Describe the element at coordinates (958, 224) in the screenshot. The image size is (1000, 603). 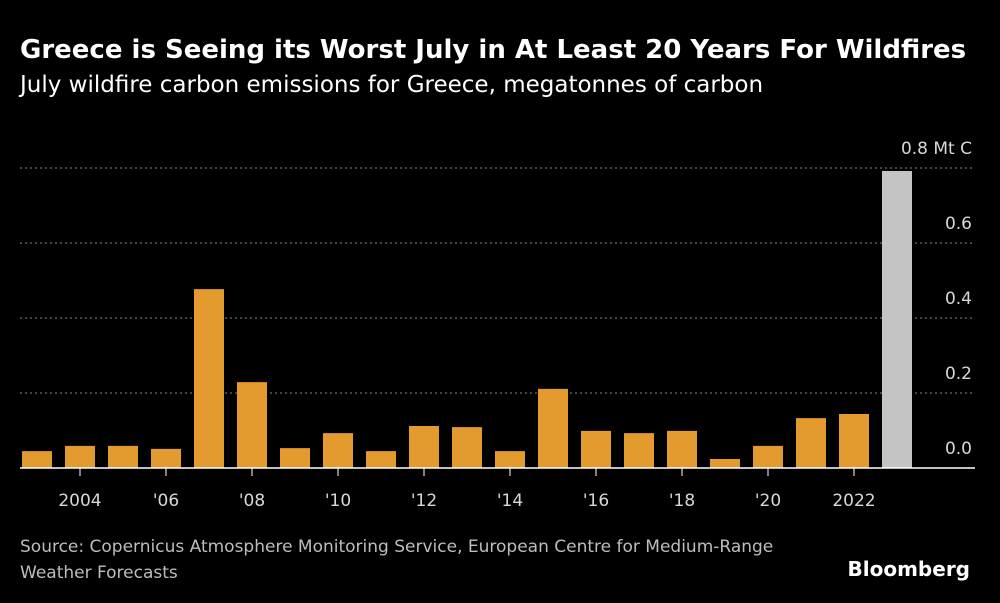
I see `y-tick-label: 0.6` at that location.